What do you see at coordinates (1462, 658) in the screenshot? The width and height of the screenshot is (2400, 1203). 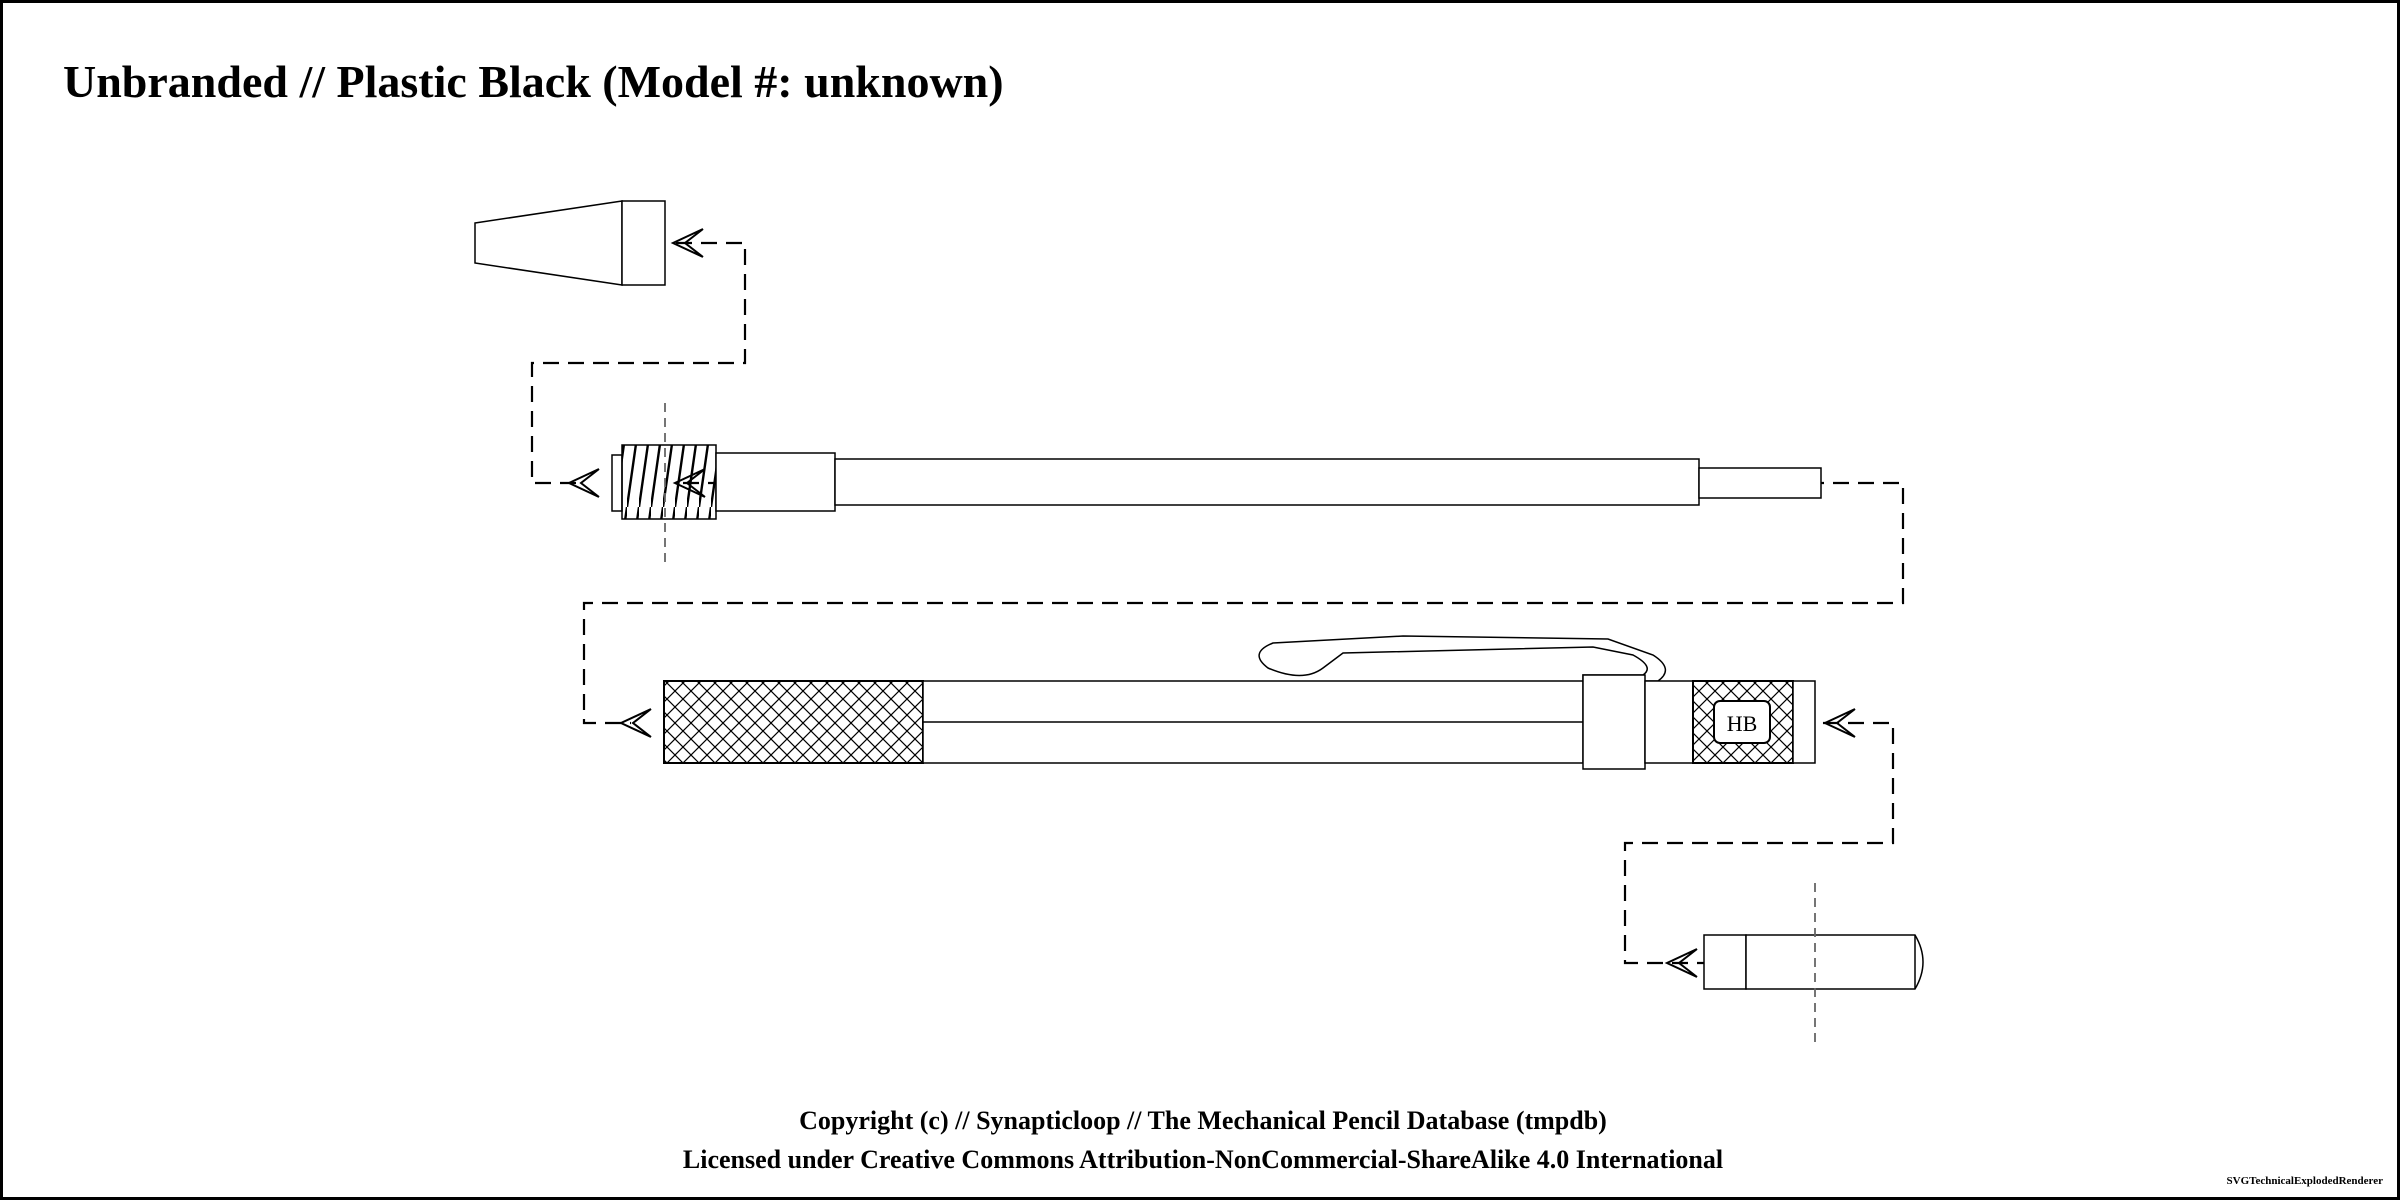 I see `pocket-clip` at bounding box center [1462, 658].